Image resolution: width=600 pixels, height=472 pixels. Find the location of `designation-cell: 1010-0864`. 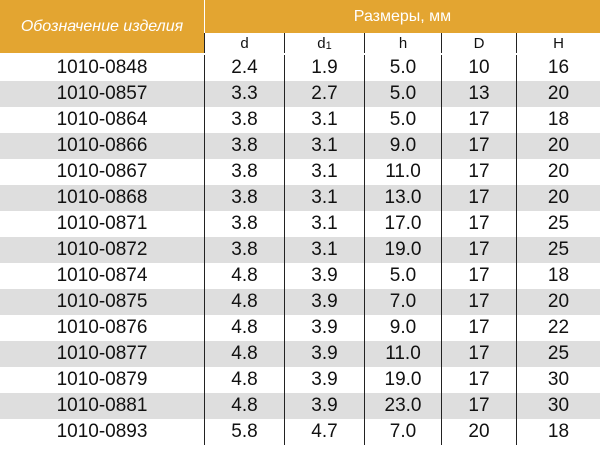

designation-cell: 1010-0864 is located at coordinates (102, 119).